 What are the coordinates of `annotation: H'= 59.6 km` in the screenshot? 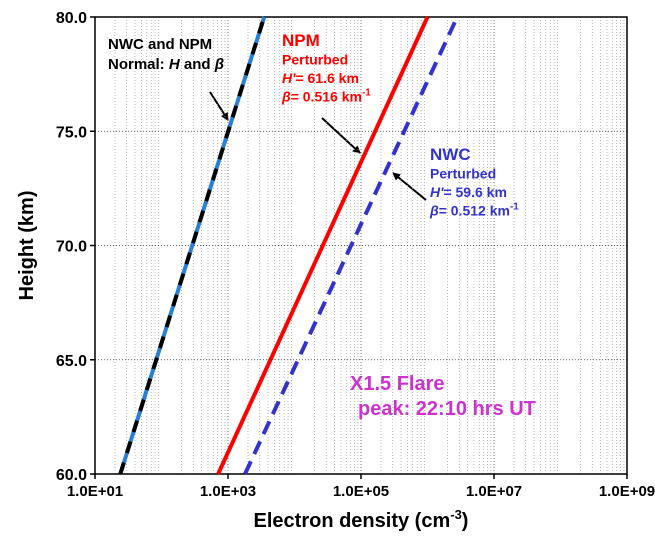 It's located at (468, 192).